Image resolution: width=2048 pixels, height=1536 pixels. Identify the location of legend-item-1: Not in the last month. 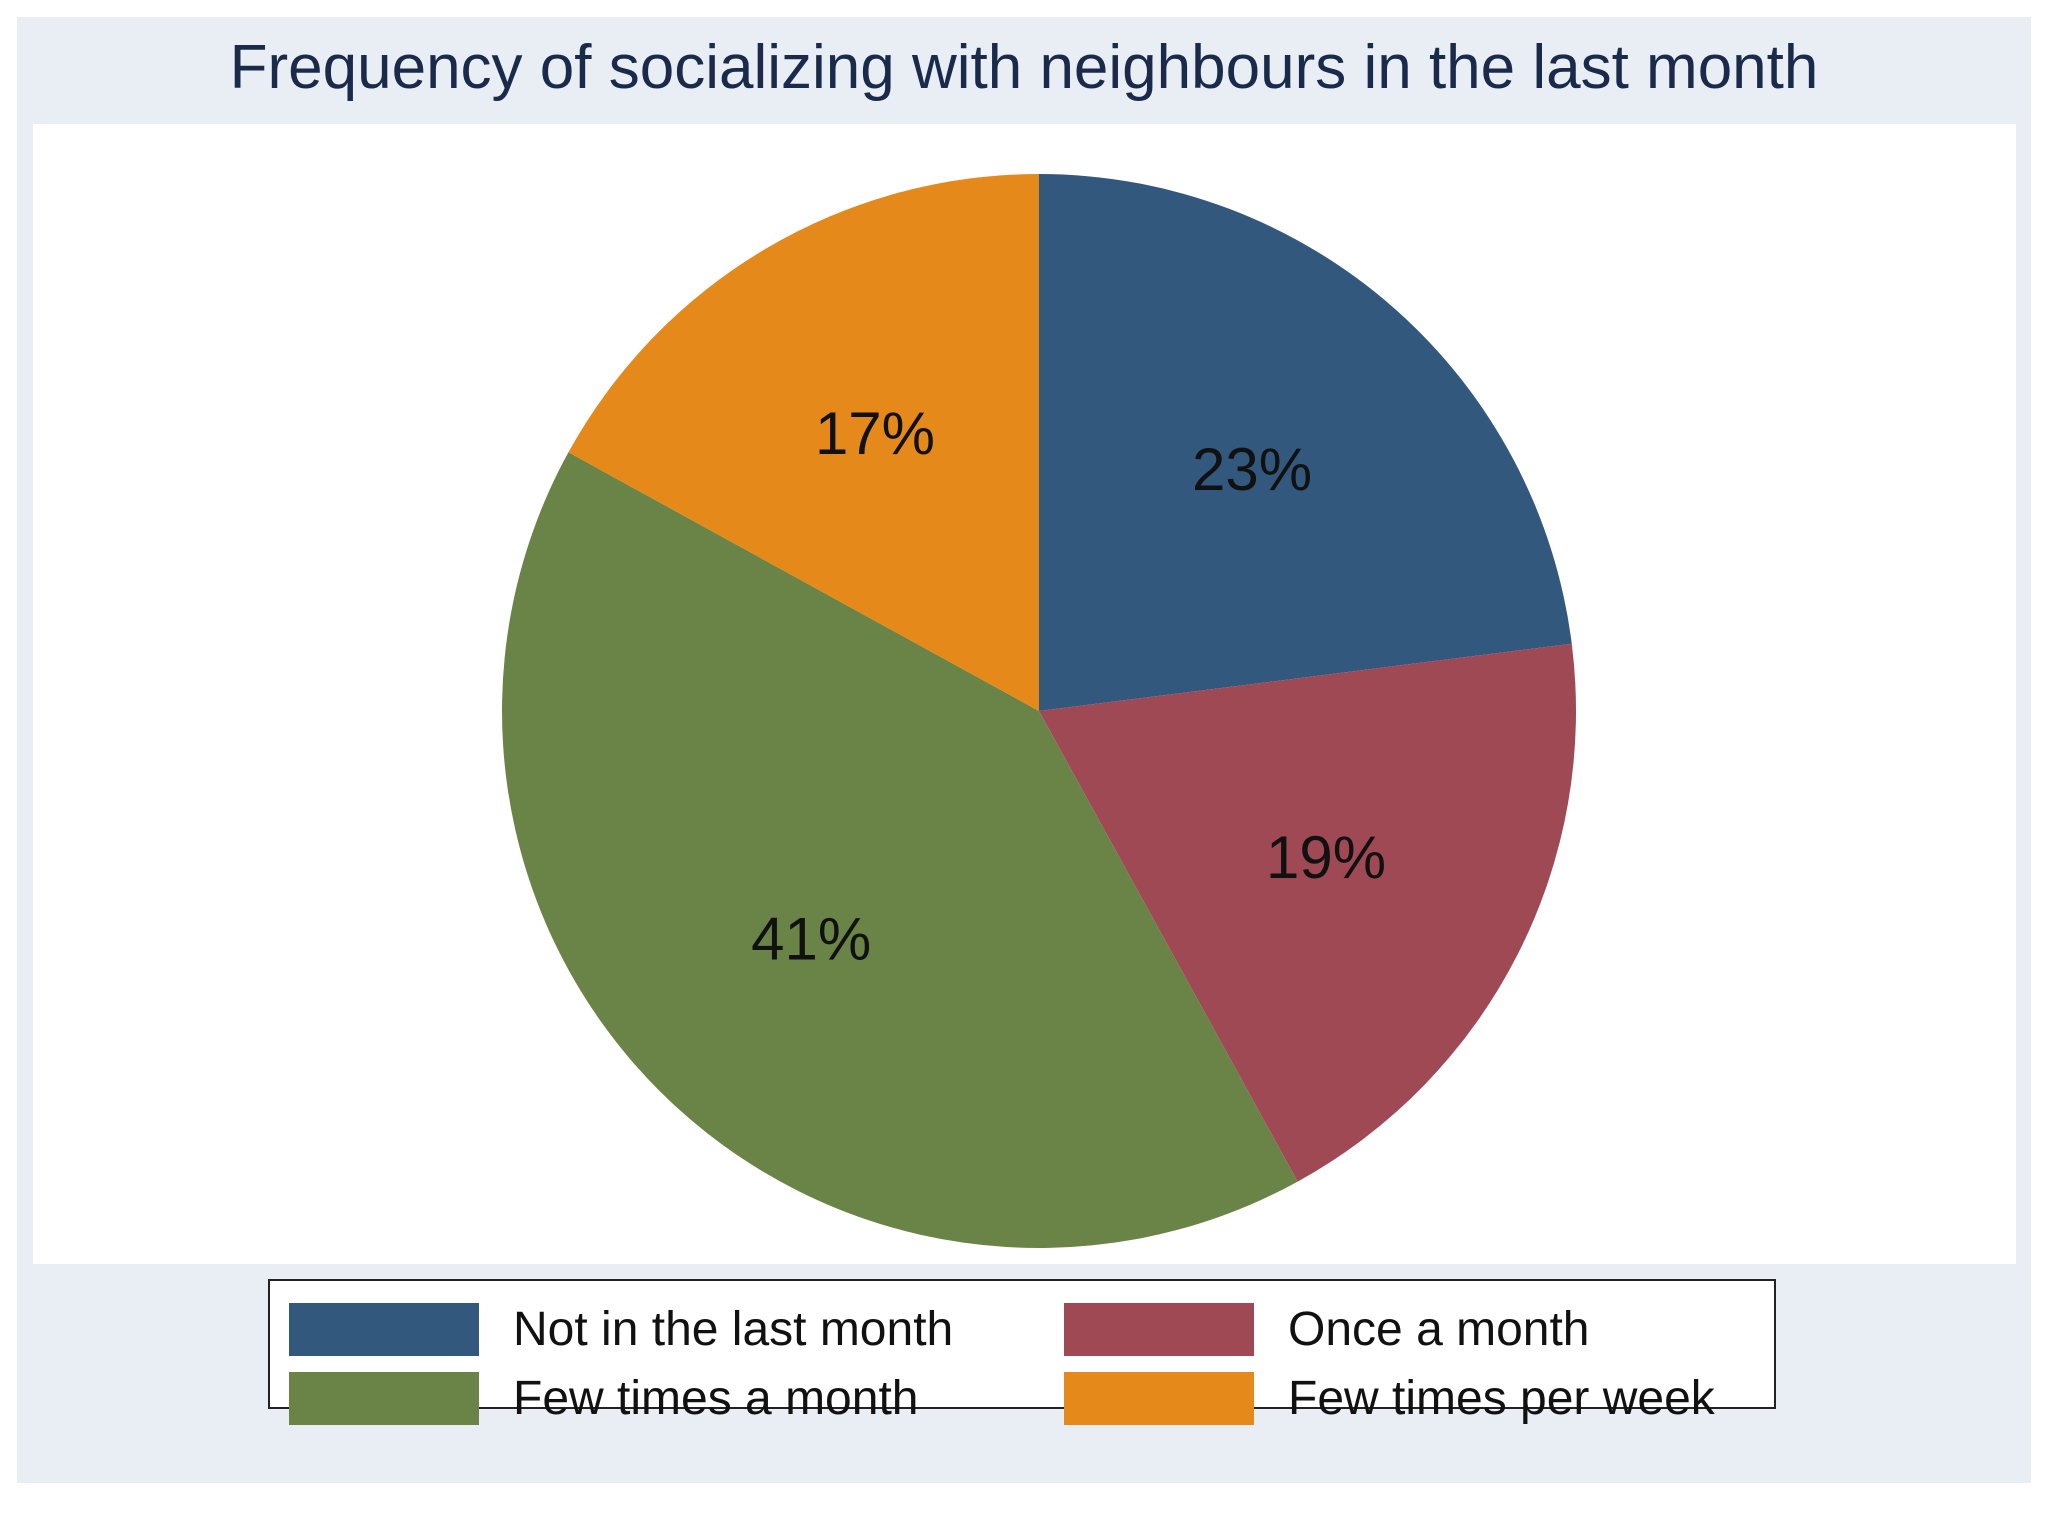
(621, 1329).